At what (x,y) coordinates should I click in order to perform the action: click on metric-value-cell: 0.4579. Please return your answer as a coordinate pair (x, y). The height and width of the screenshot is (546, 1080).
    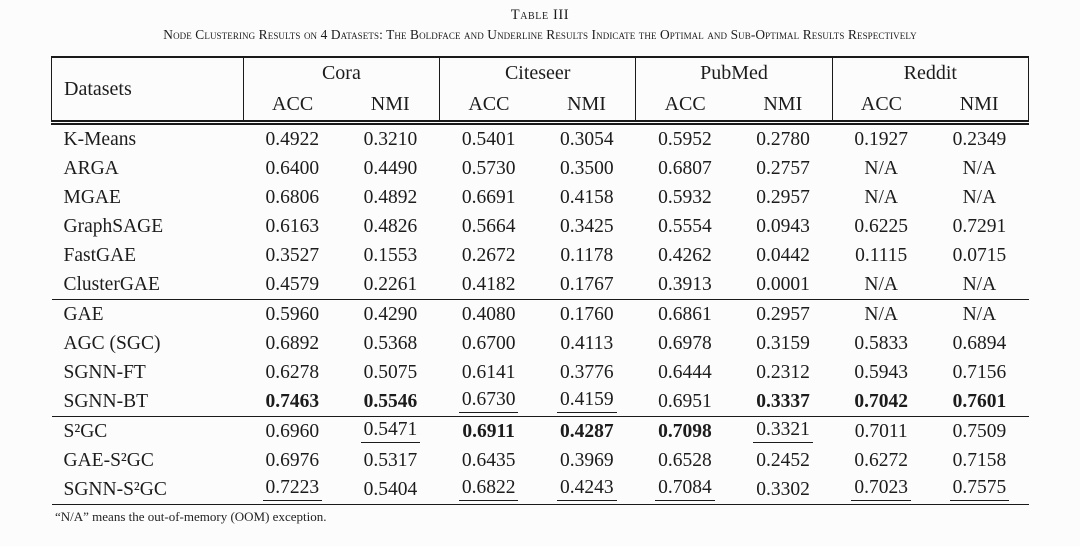
    Looking at the image, I should click on (292, 285).